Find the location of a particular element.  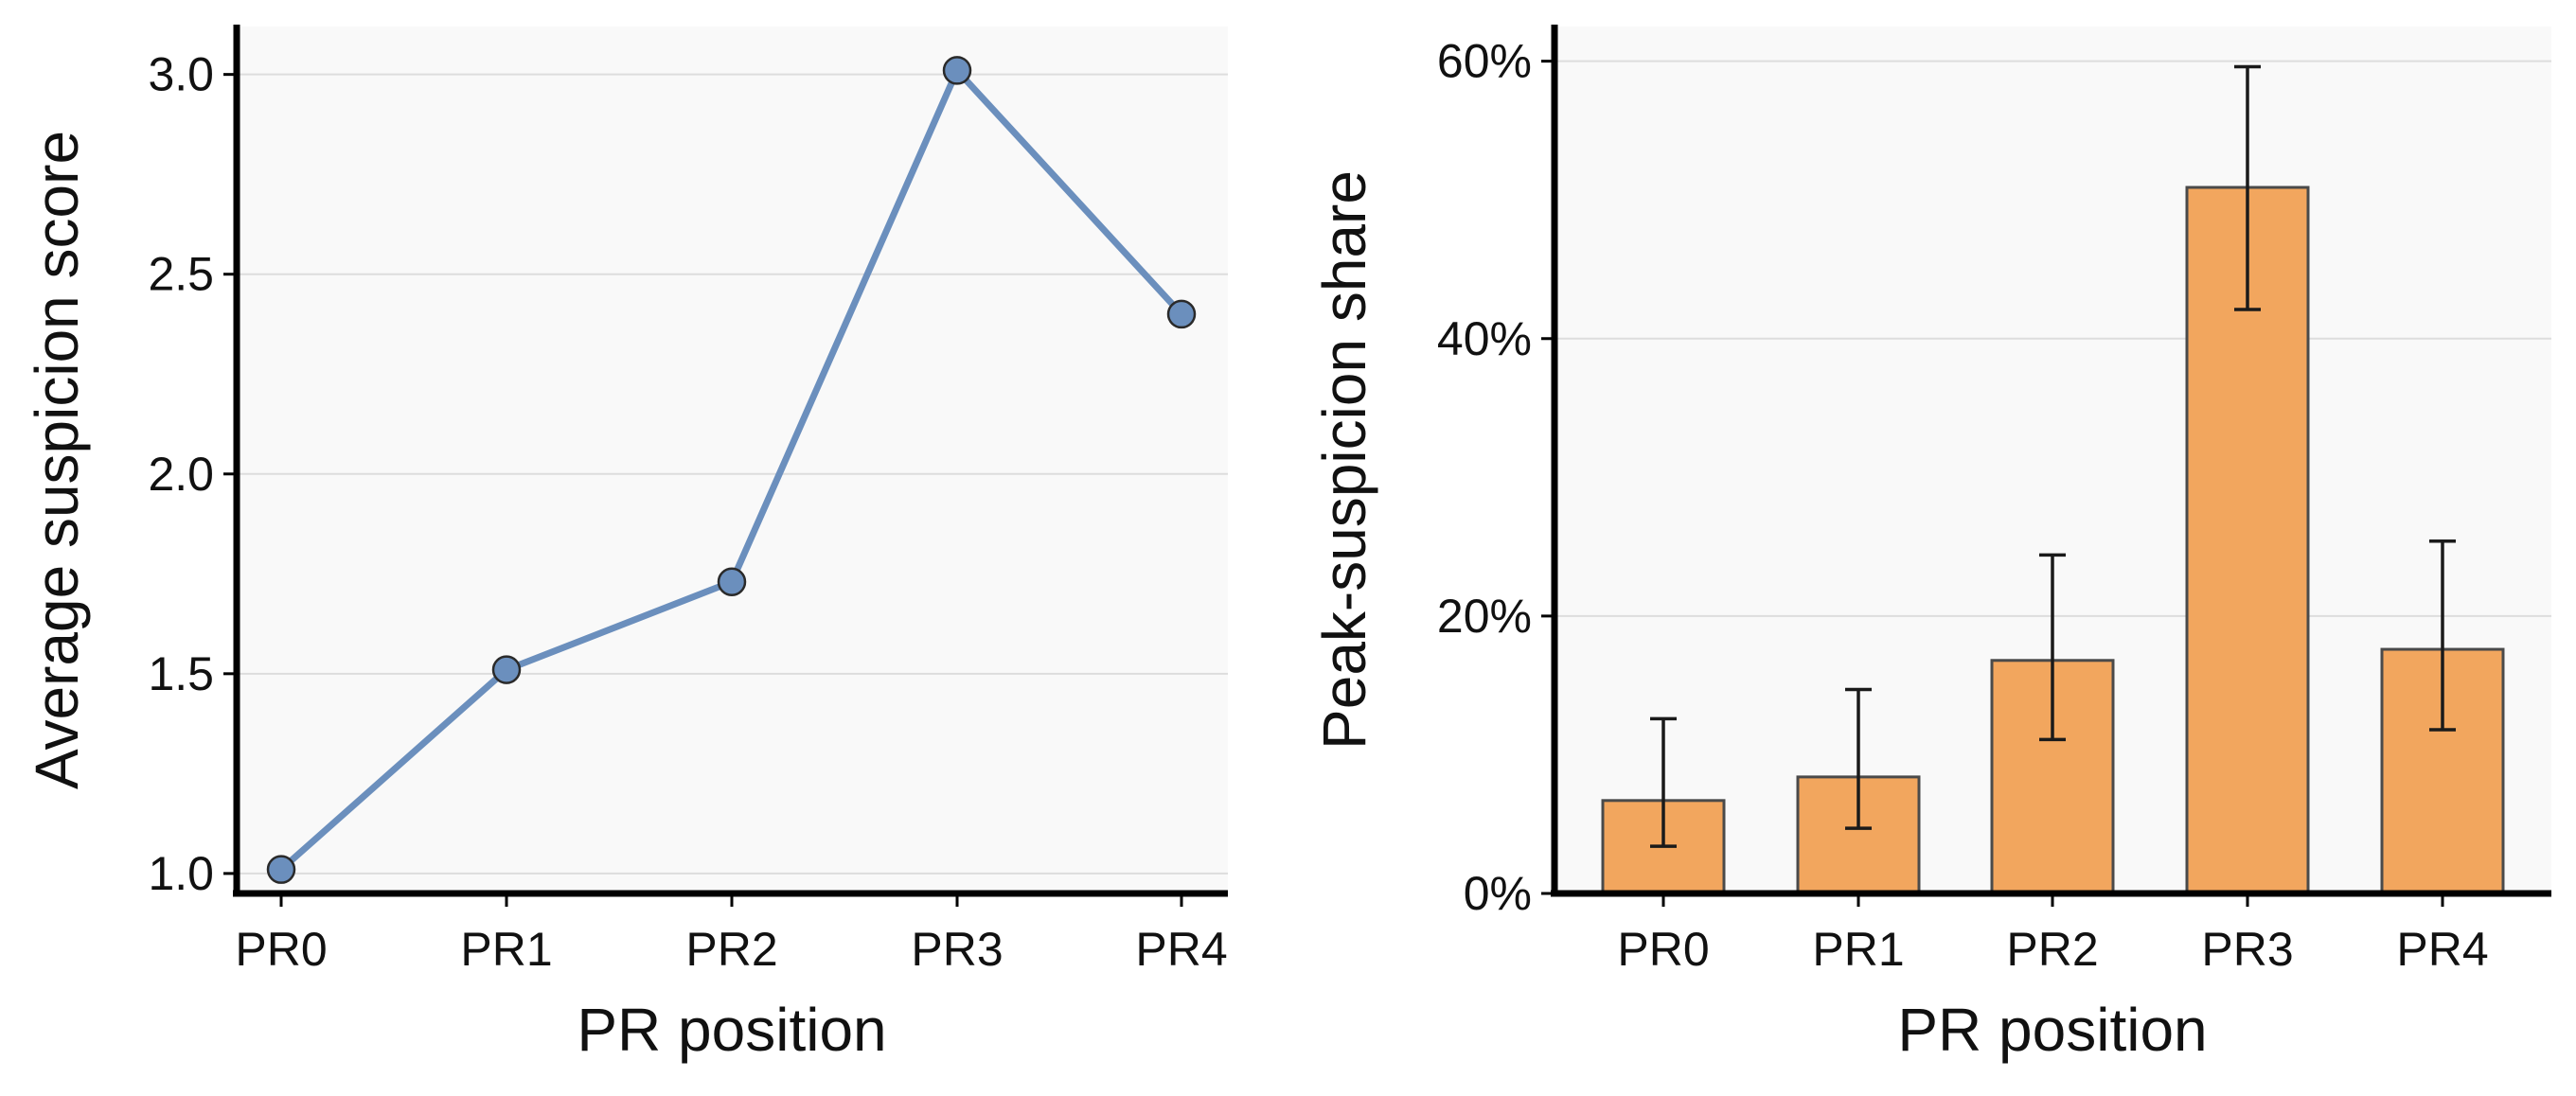

line-y-tick-label: 2.0 is located at coordinates (181, 474).